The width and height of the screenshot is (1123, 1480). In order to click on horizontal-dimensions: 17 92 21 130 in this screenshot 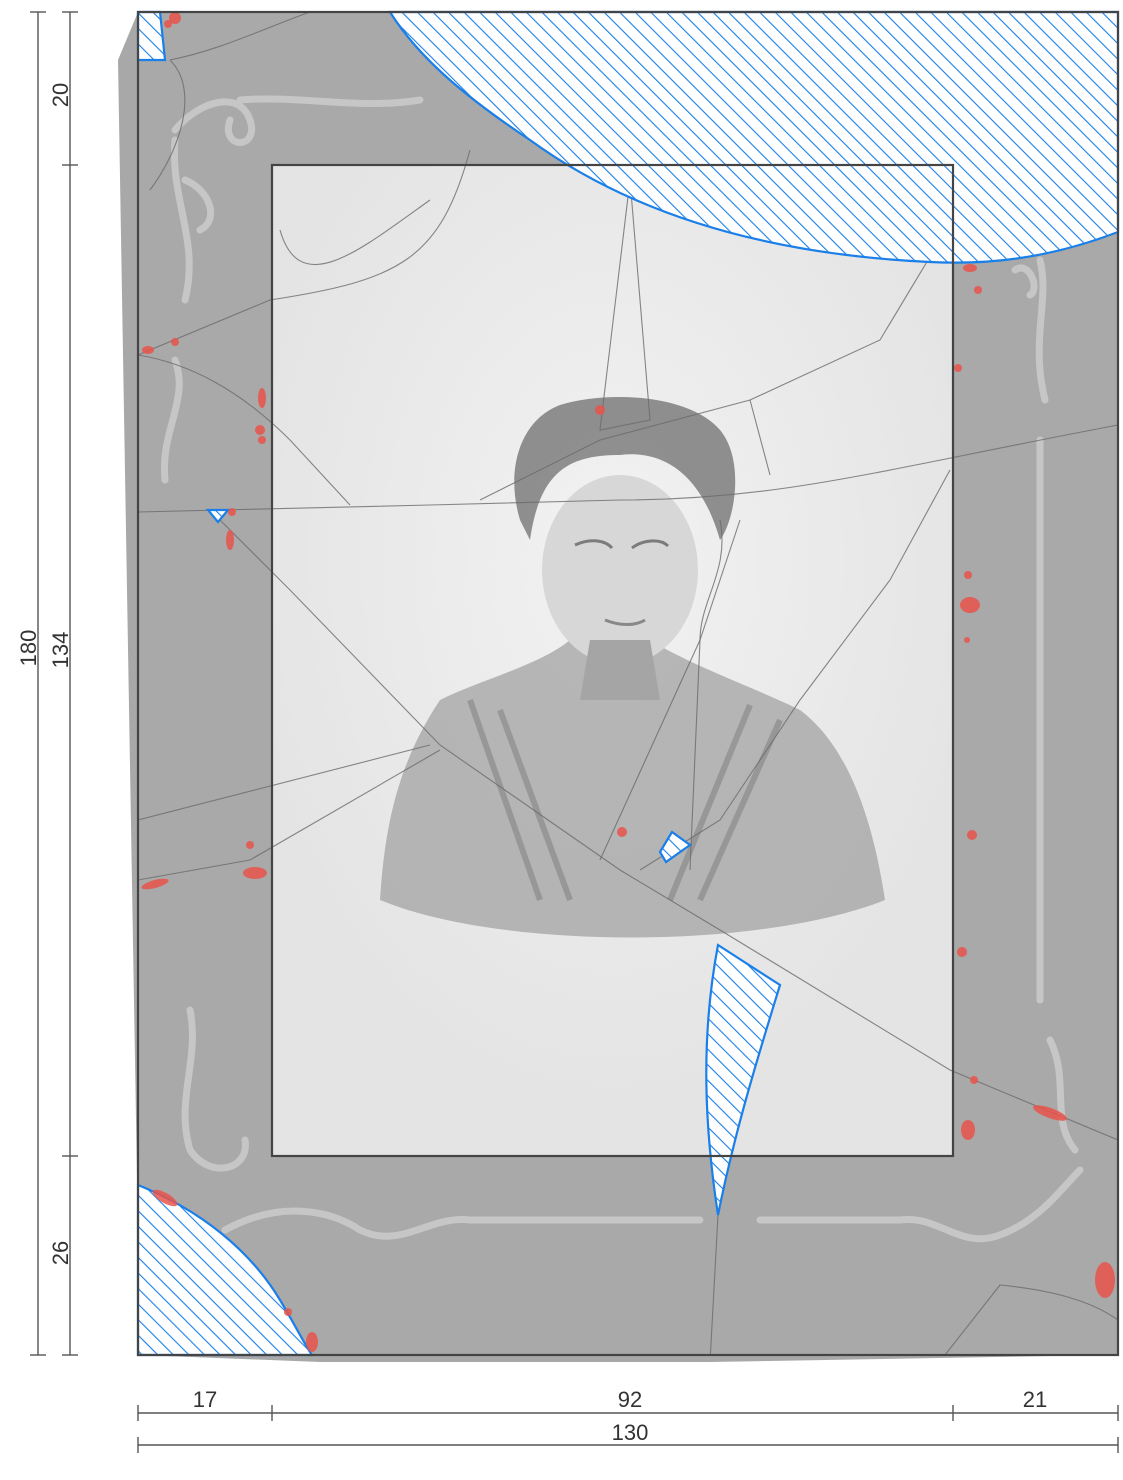, I will do `click(628, 1420)`.